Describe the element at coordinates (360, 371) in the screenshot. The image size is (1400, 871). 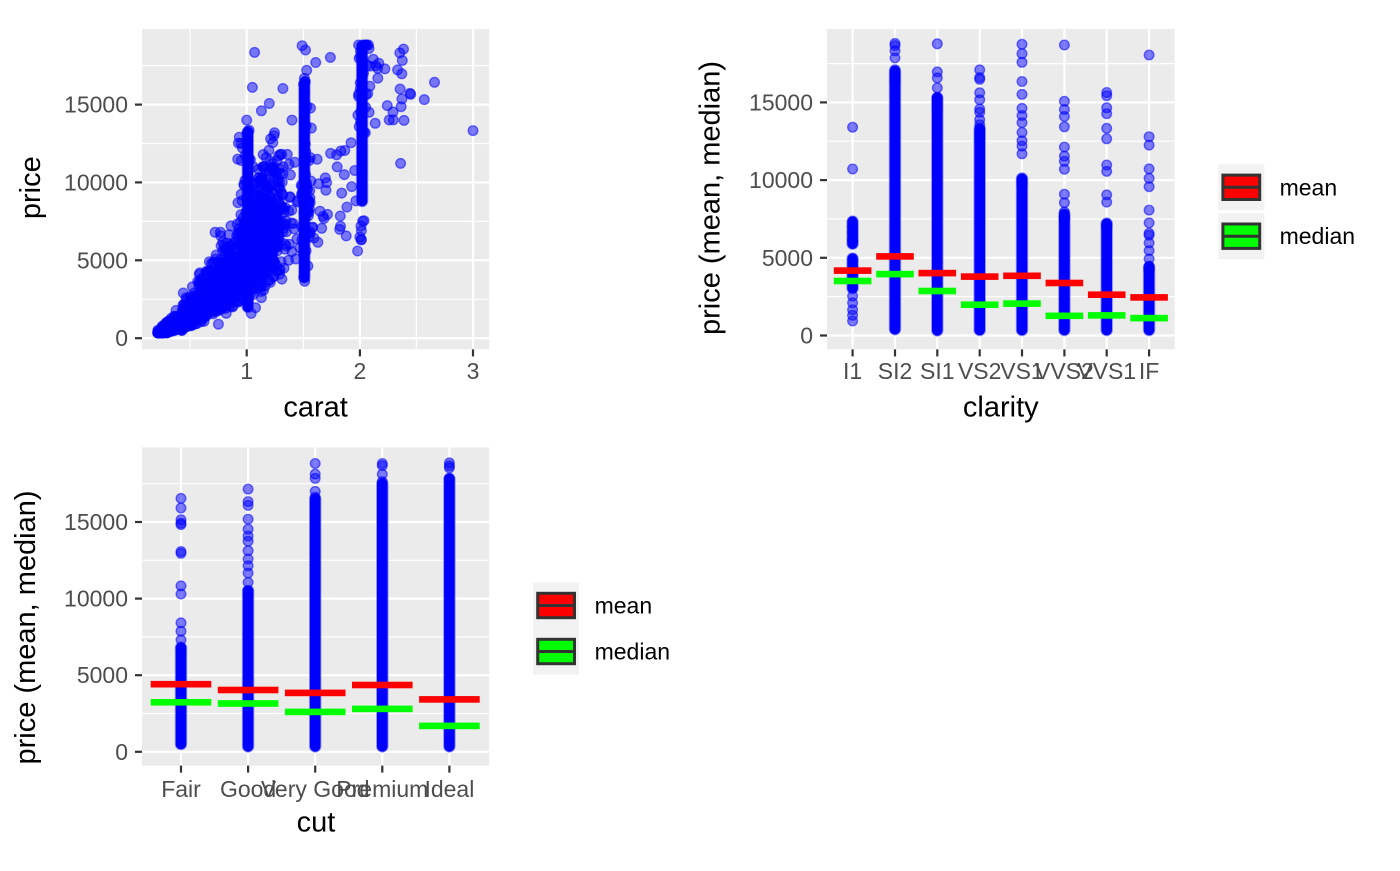
I see `svg-text: 2` at that location.